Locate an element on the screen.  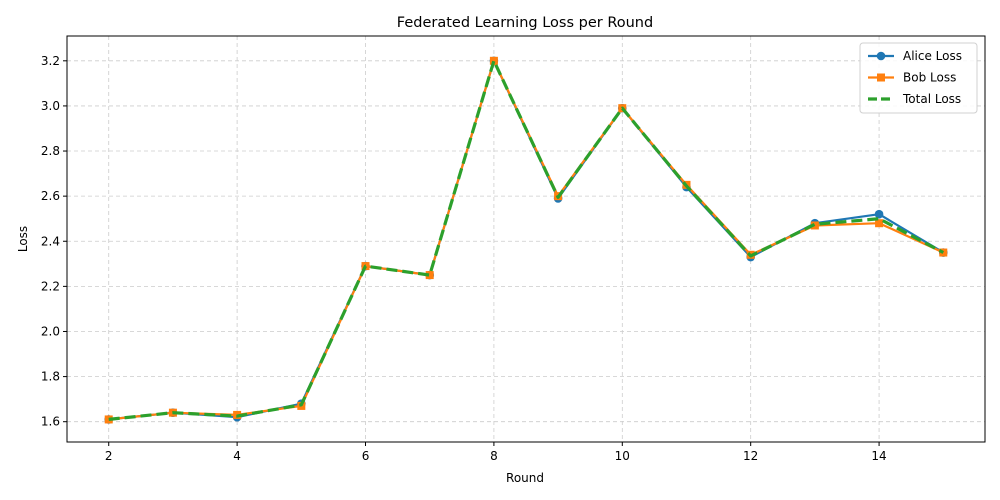
x-tick-label: 8 is located at coordinates (494, 456).